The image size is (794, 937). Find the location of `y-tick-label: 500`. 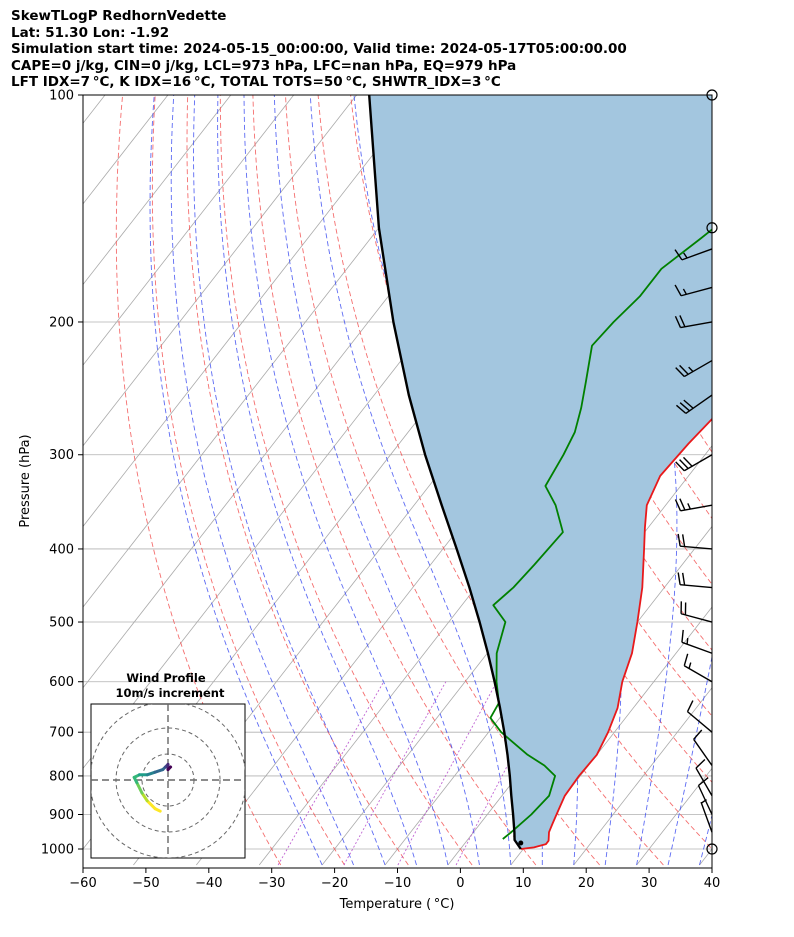

y-tick-label: 500 is located at coordinates (61, 623).